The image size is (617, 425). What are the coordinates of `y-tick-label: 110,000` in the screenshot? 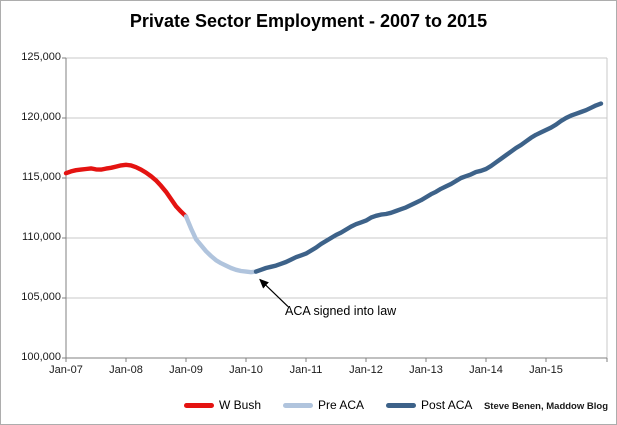 It's located at (41, 237).